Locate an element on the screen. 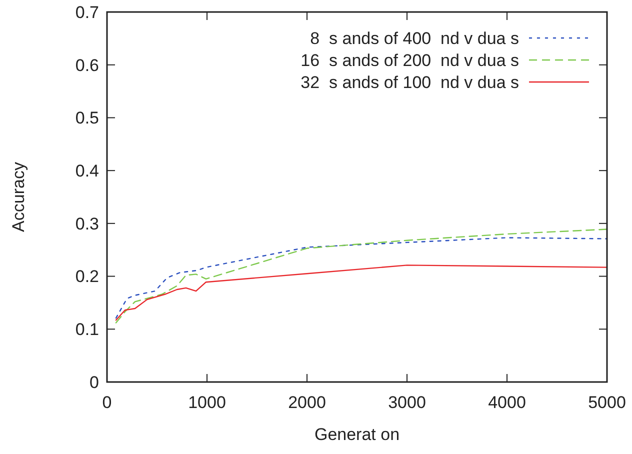 This screenshot has width=632, height=454. y-tick-label: 0.5 is located at coordinates (87, 118).